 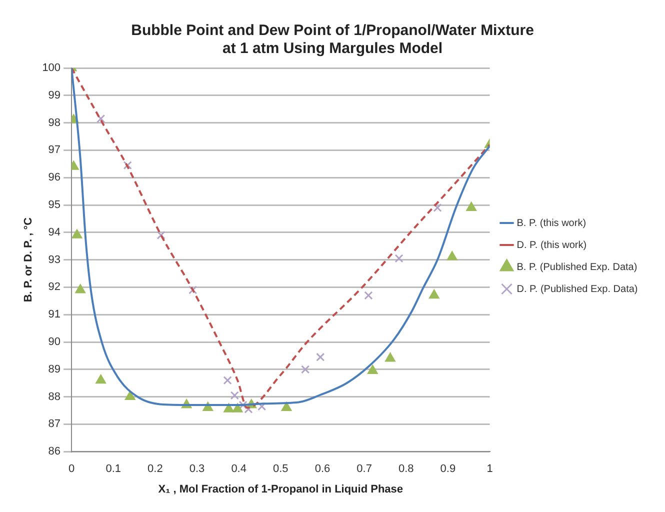 I want to click on x-tick-label: 0.5, so click(x=280, y=469).